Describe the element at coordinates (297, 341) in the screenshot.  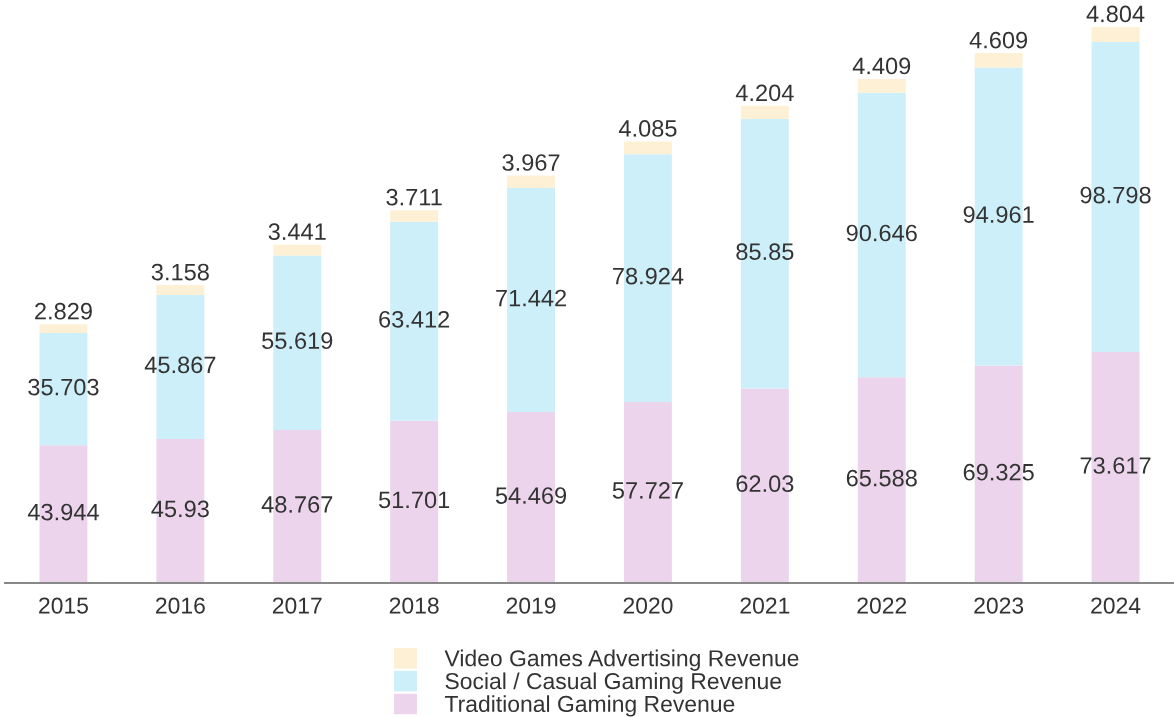
I see `data-label: 55.619` at that location.